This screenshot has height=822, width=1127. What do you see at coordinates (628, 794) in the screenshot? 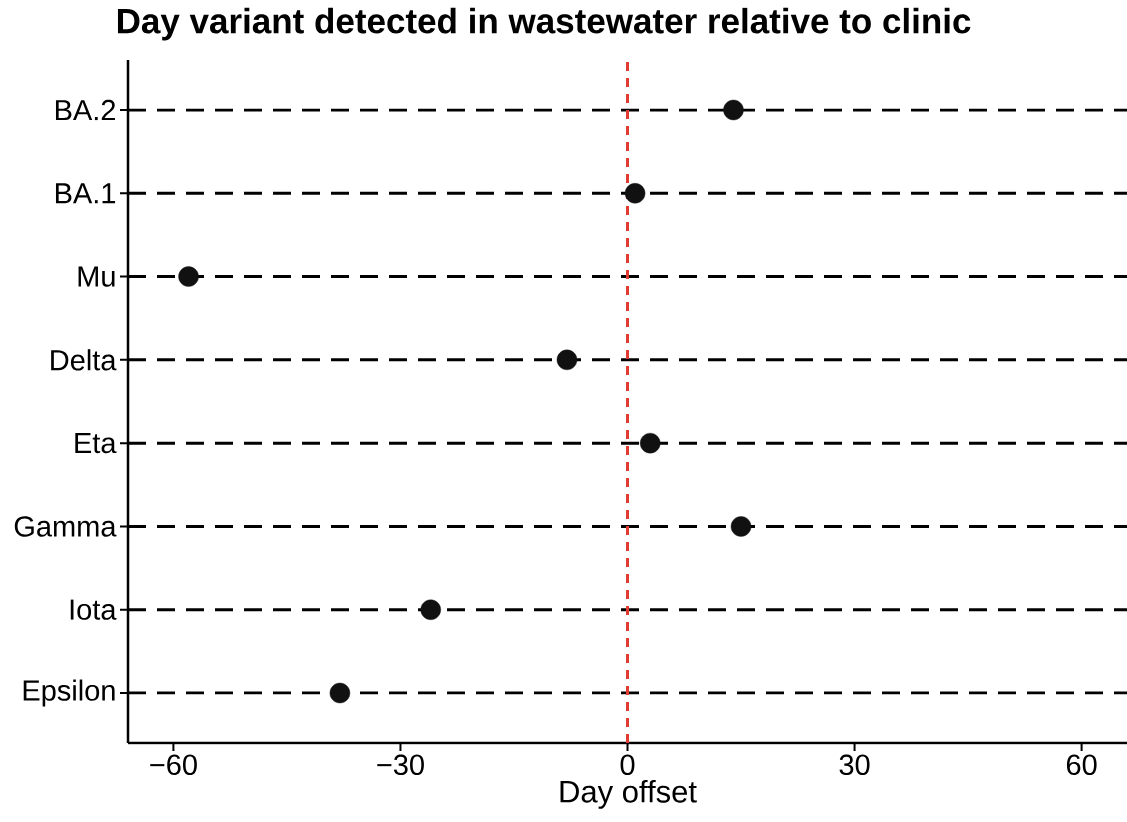
I see `x-axis-title: Day offset` at bounding box center [628, 794].